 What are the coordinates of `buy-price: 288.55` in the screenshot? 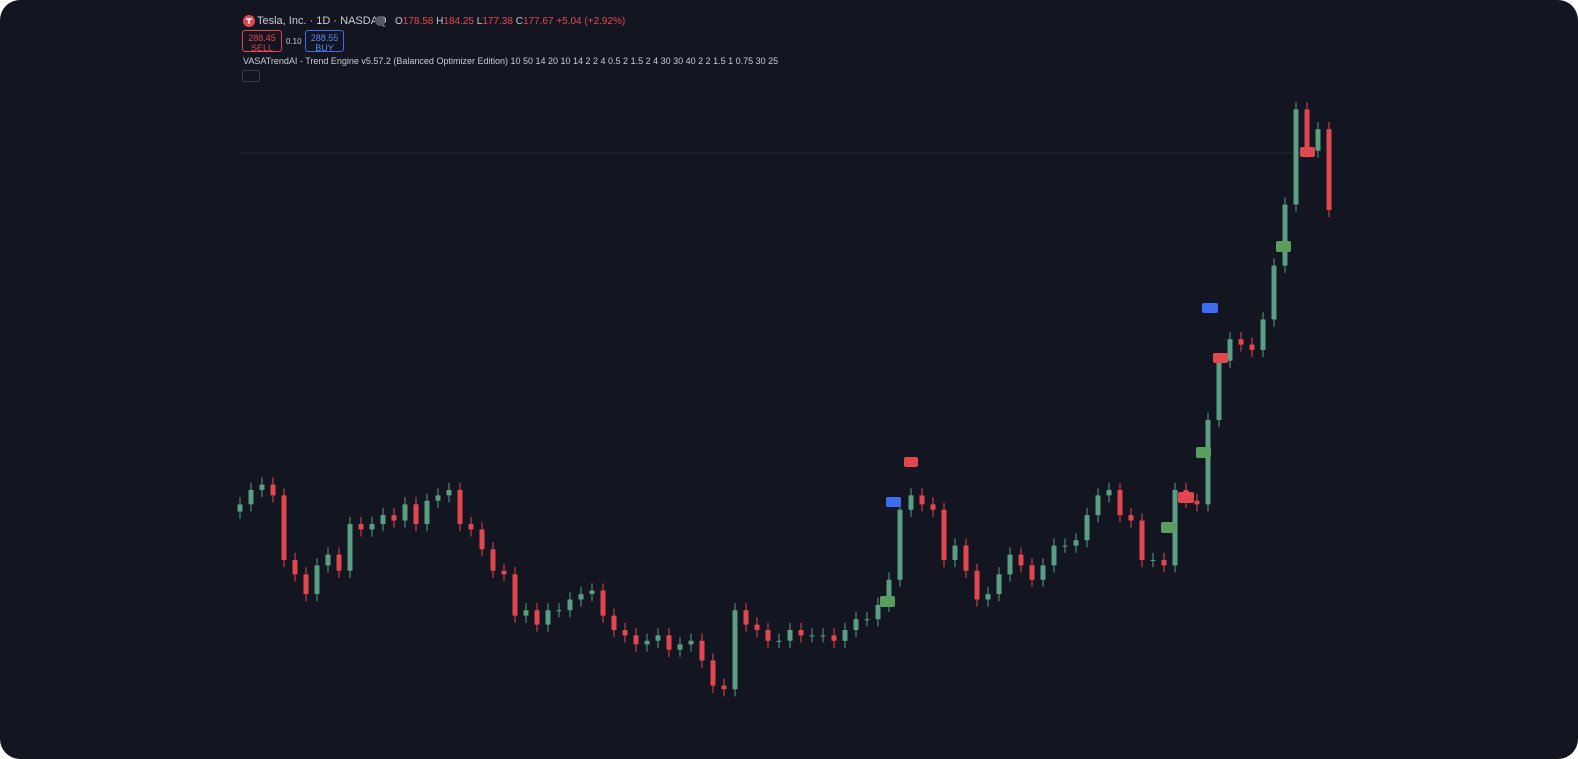 It's located at (324, 38).